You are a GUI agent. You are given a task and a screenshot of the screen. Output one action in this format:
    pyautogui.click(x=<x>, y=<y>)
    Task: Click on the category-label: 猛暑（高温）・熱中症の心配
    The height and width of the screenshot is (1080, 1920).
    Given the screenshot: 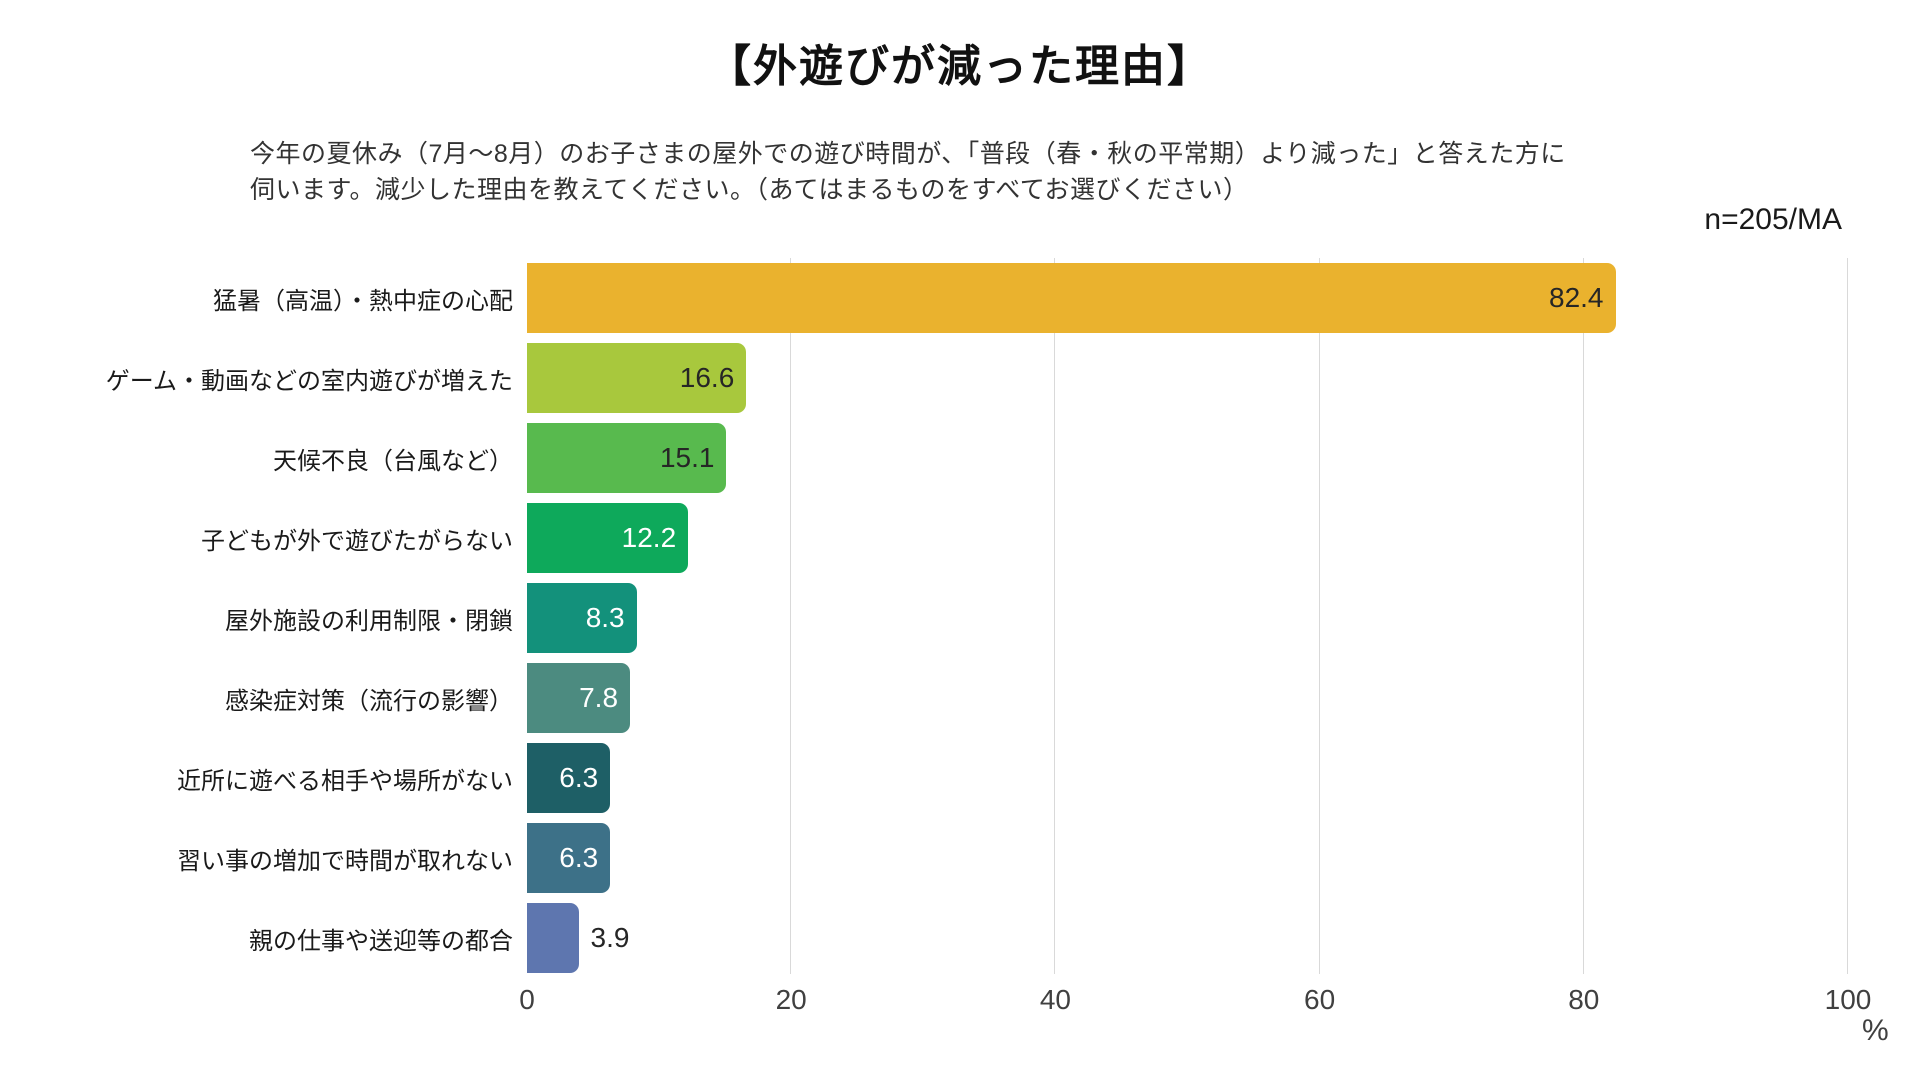 What is the action you would take?
    pyautogui.click(x=363, y=301)
    